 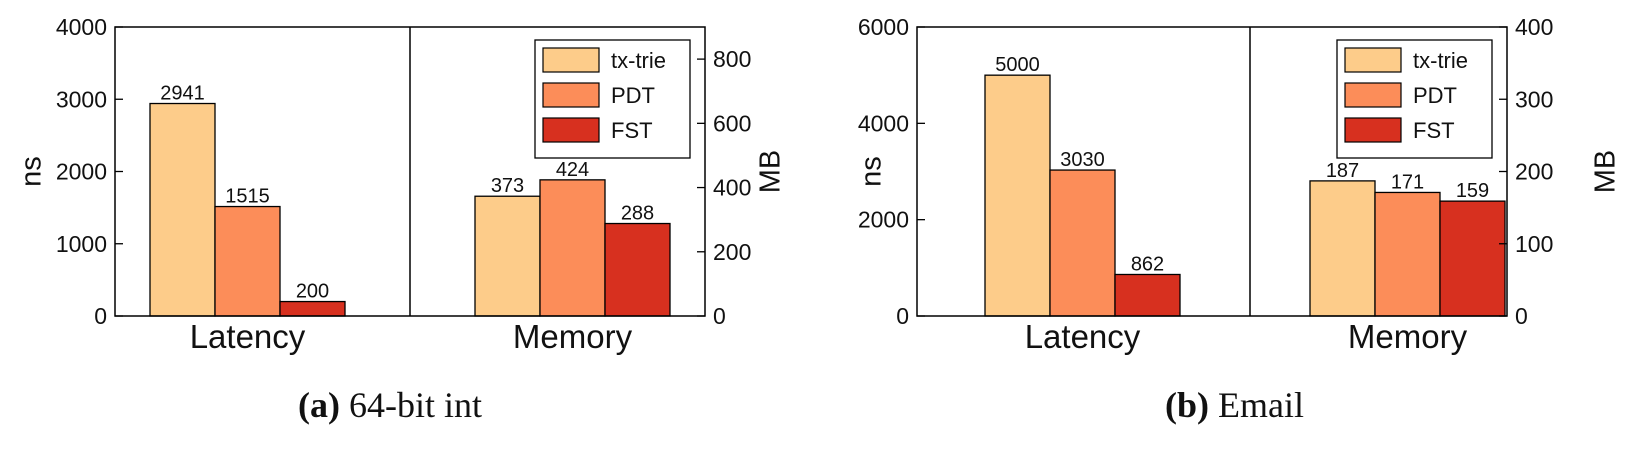 I want to click on data-label-tx-trie-memory: 373, so click(x=507, y=186).